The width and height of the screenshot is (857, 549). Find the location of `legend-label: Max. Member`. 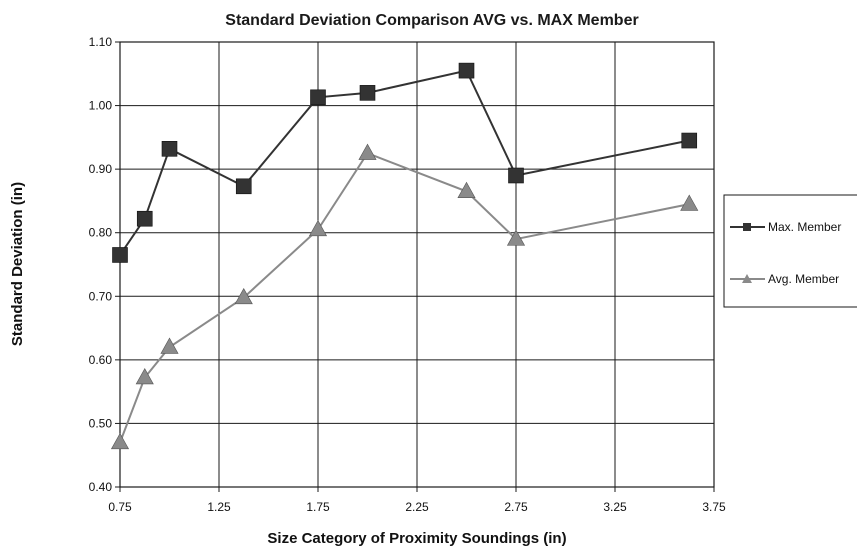

legend-label: Max. Member is located at coordinates (804, 227).